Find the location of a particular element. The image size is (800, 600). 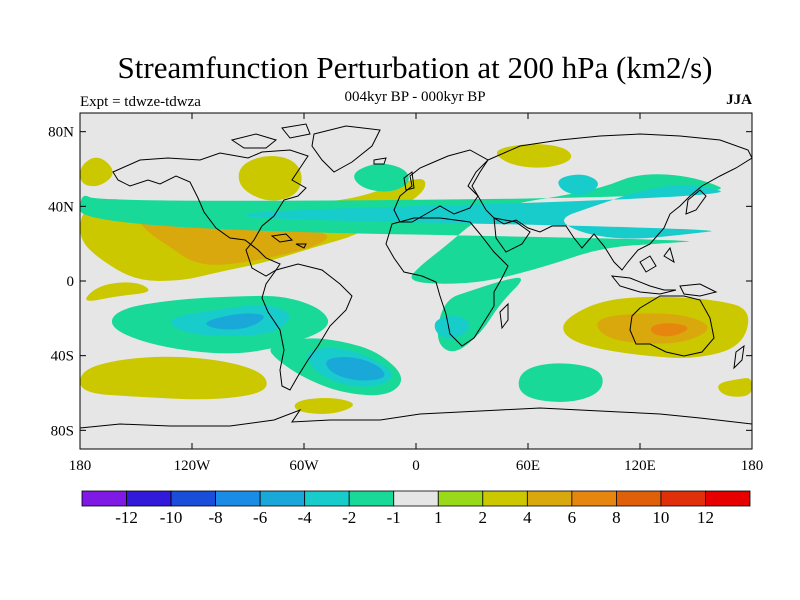

colorbar: -12 -10 -8 -6 -4 -2 -1 1 2 4 6 8 10 12 is located at coordinates (416, 508).